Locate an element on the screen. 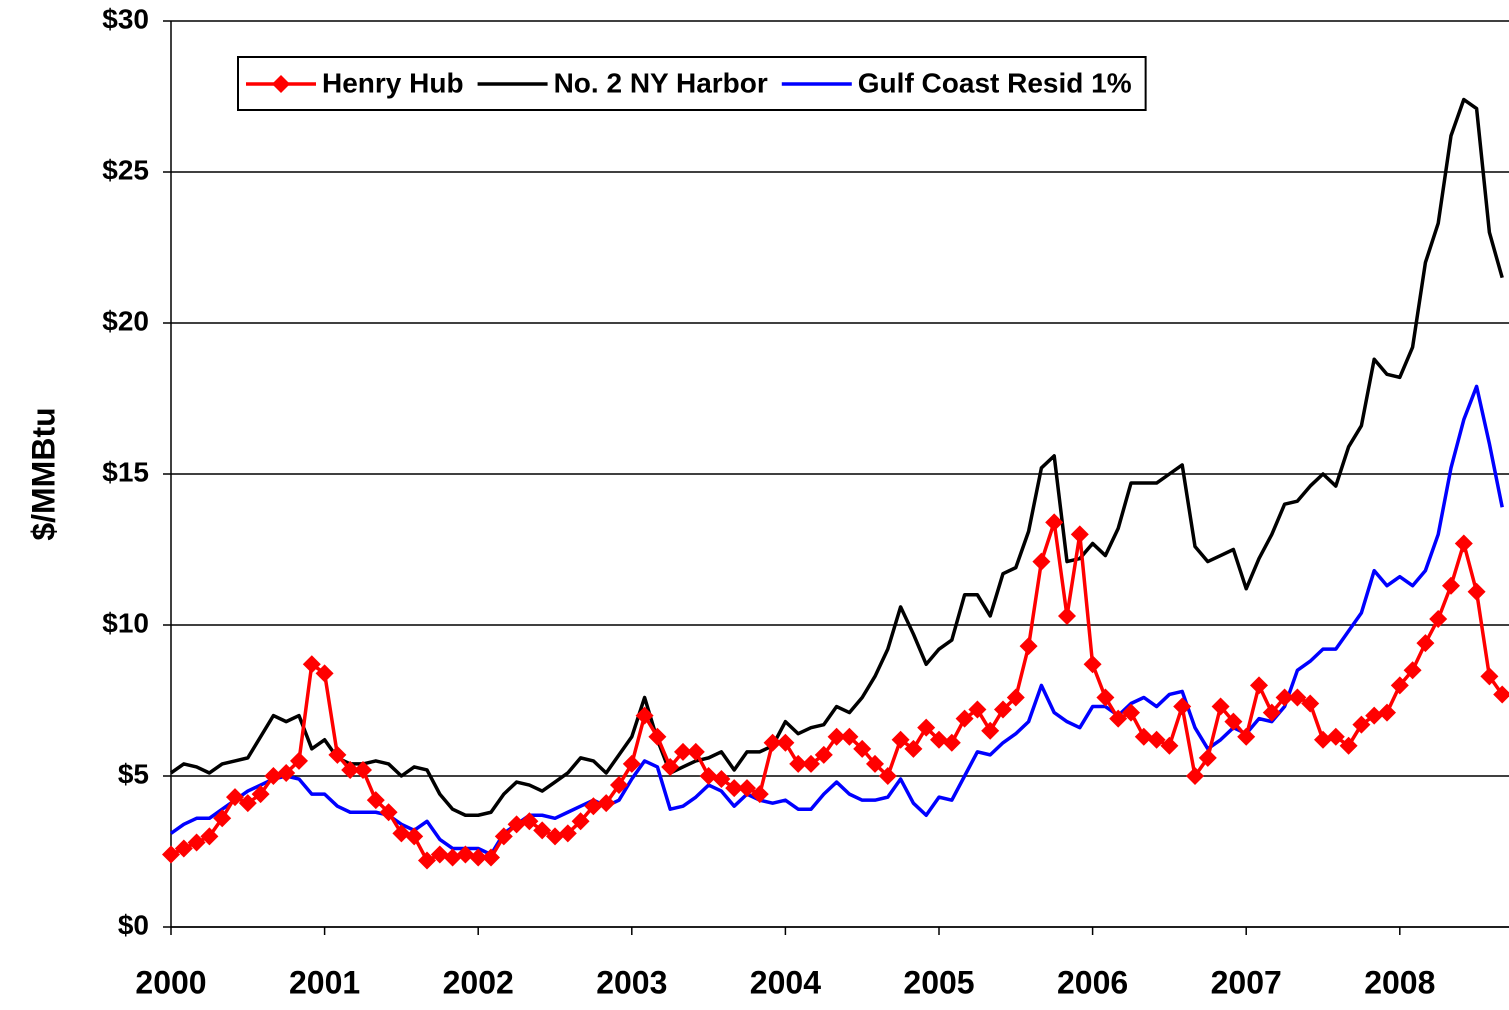 Image resolution: width=1509 pixels, height=1010 pixels. legend-marker is located at coordinates (281, 84).